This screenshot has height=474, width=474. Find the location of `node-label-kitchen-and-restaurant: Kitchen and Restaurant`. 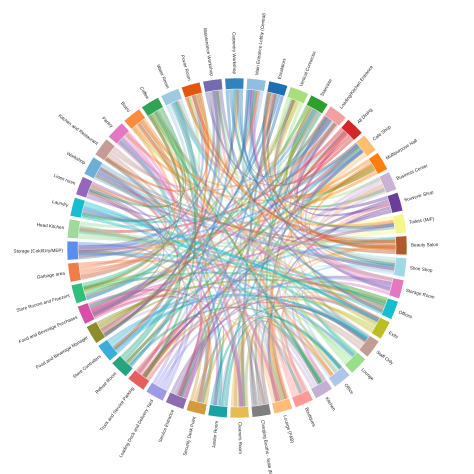

node-label-kitchen-and-restaurant: Kitchen and Restaurant is located at coordinates (78, 129).